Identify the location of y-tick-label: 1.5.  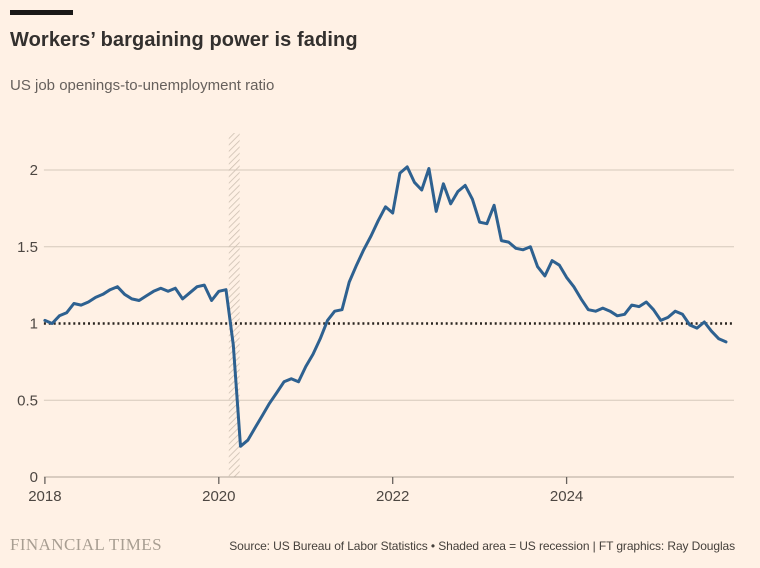
(27, 247).